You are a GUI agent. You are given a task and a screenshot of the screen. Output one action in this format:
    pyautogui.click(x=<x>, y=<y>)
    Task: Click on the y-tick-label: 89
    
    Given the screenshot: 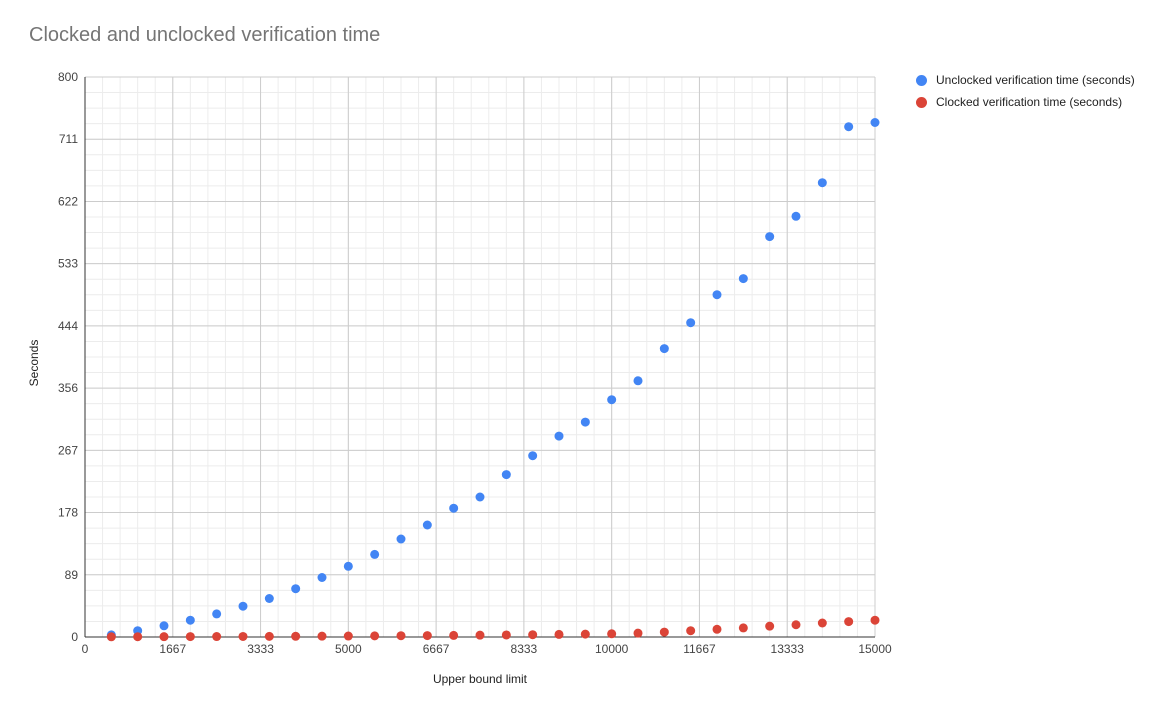 What is the action you would take?
    pyautogui.click(x=72, y=575)
    